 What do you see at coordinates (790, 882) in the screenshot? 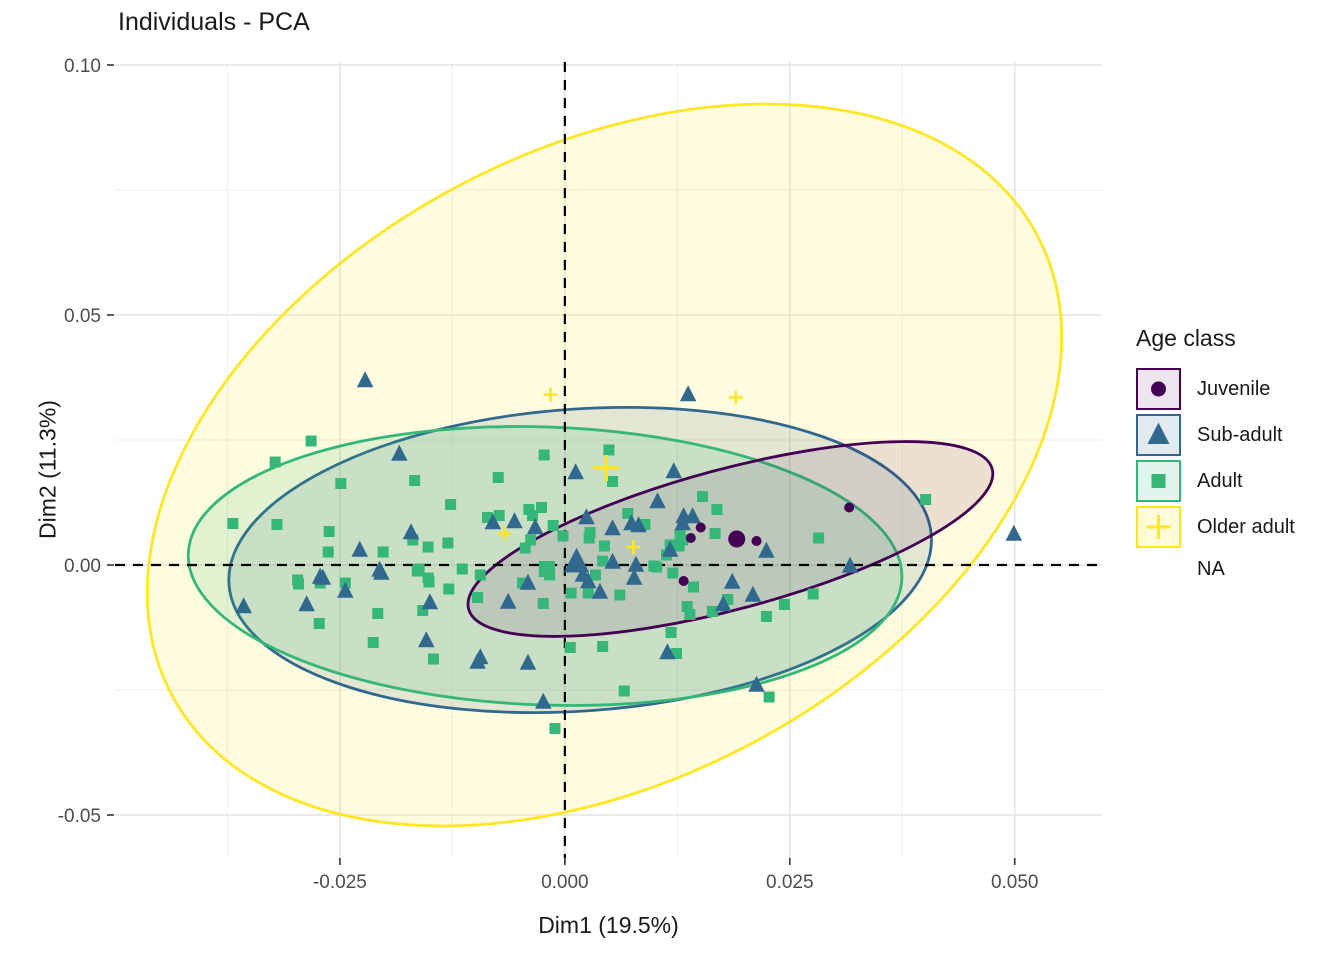
I see `x-tick-label: 0.025` at bounding box center [790, 882].